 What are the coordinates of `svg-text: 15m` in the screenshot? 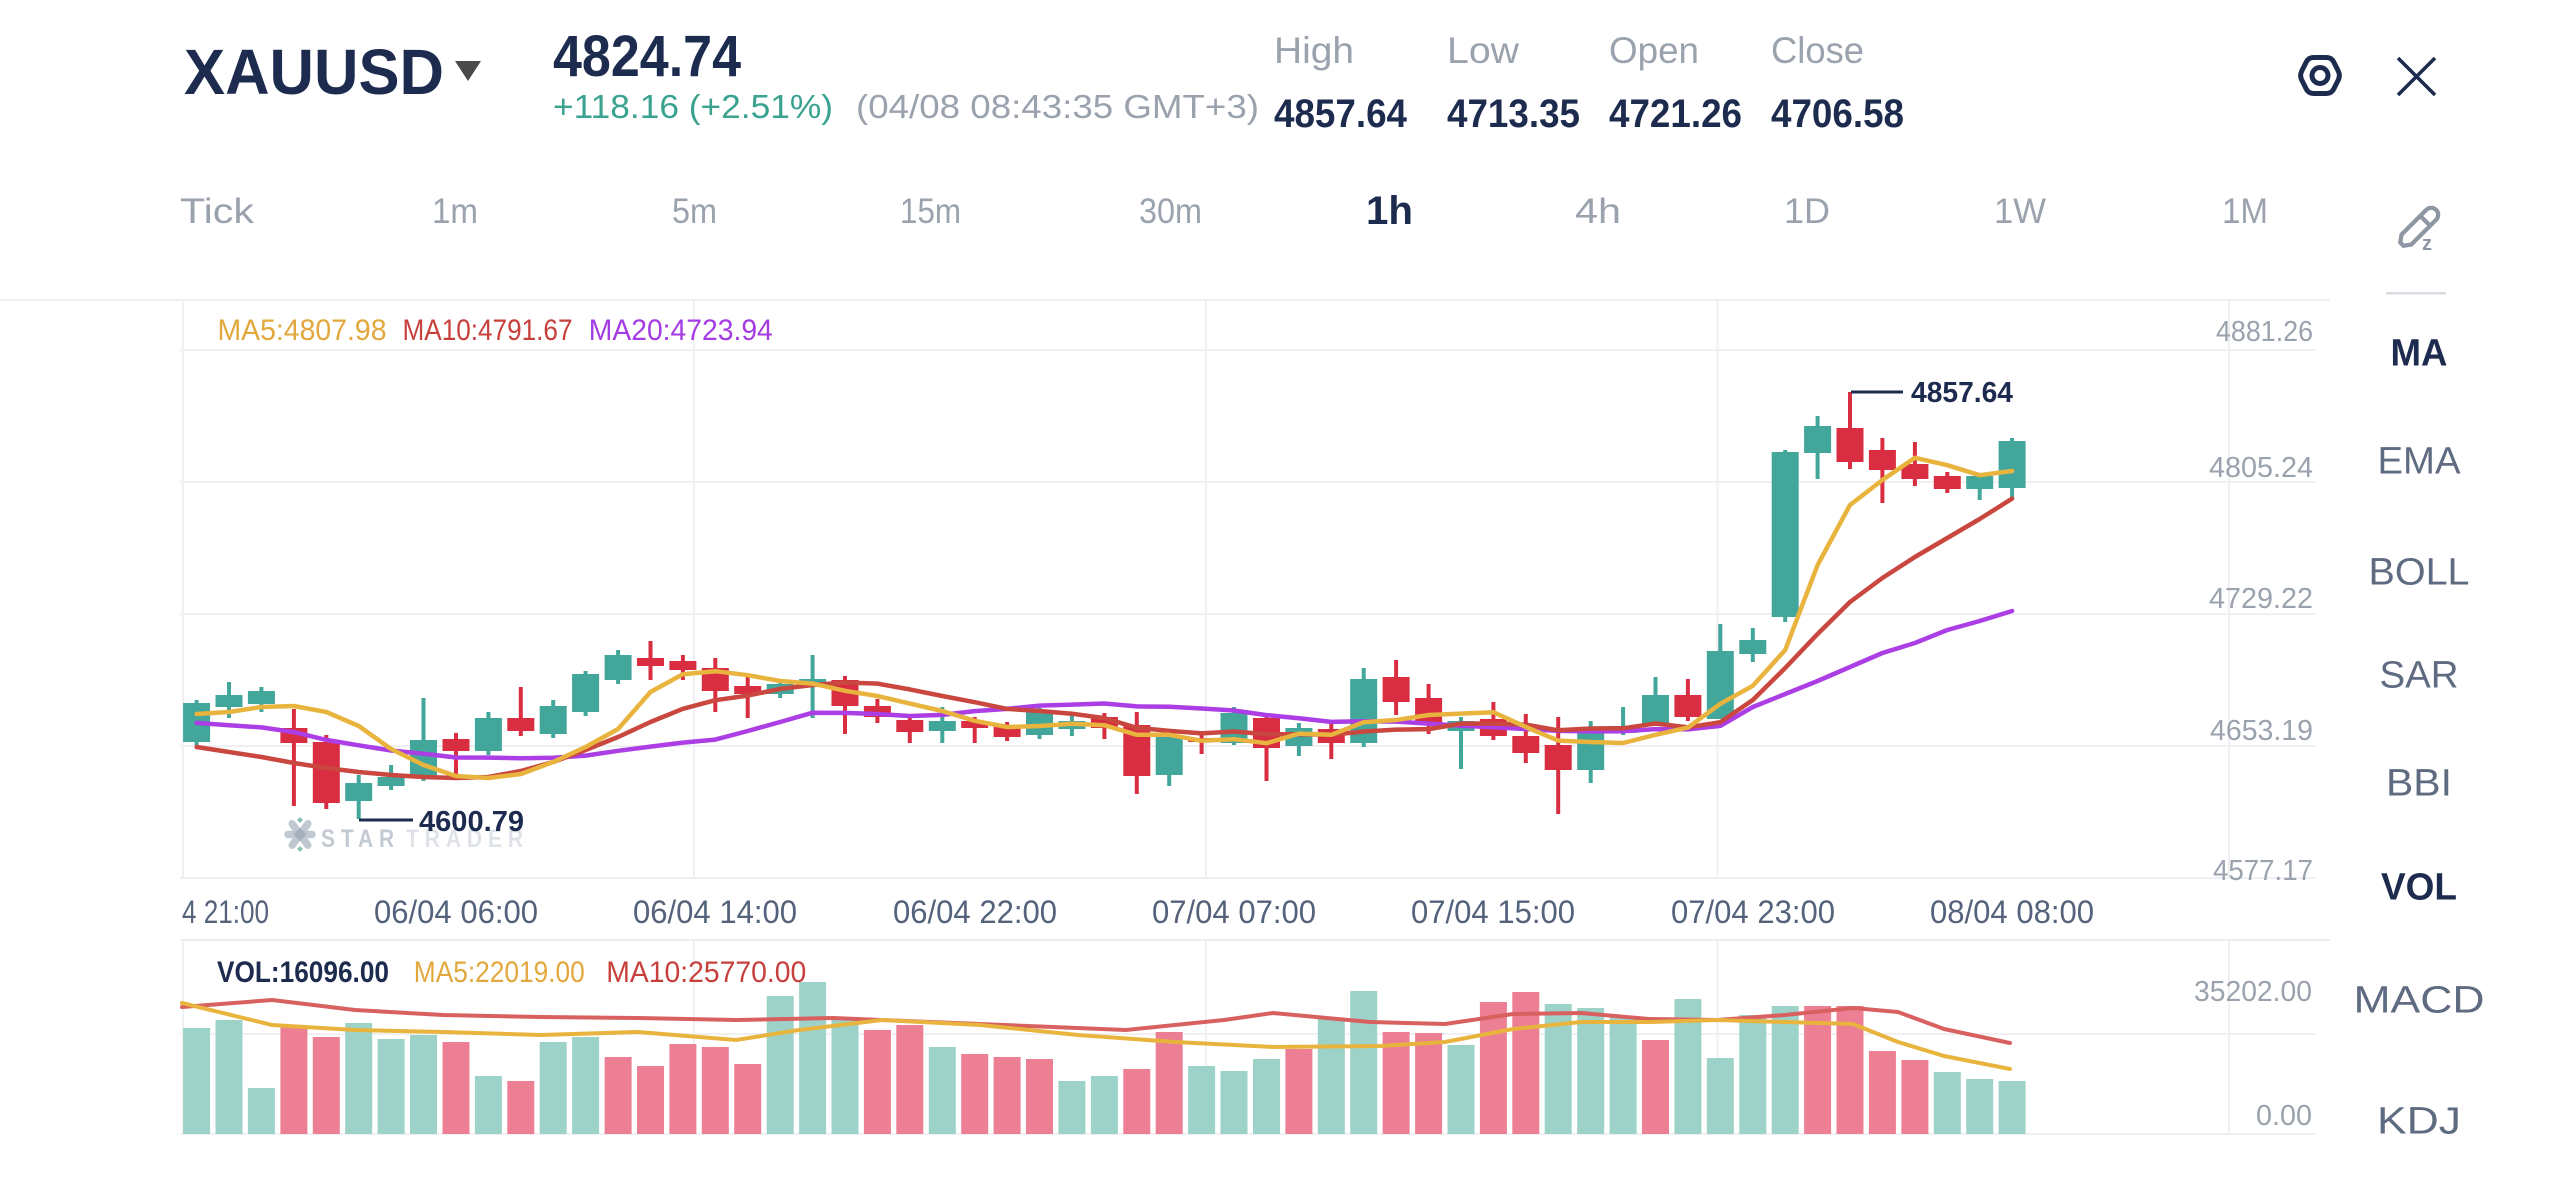 It's located at (930, 211).